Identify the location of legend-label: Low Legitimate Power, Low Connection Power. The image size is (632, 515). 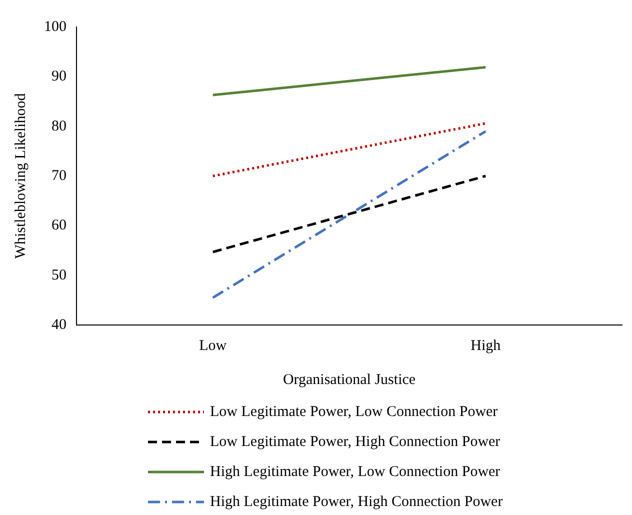
(354, 412).